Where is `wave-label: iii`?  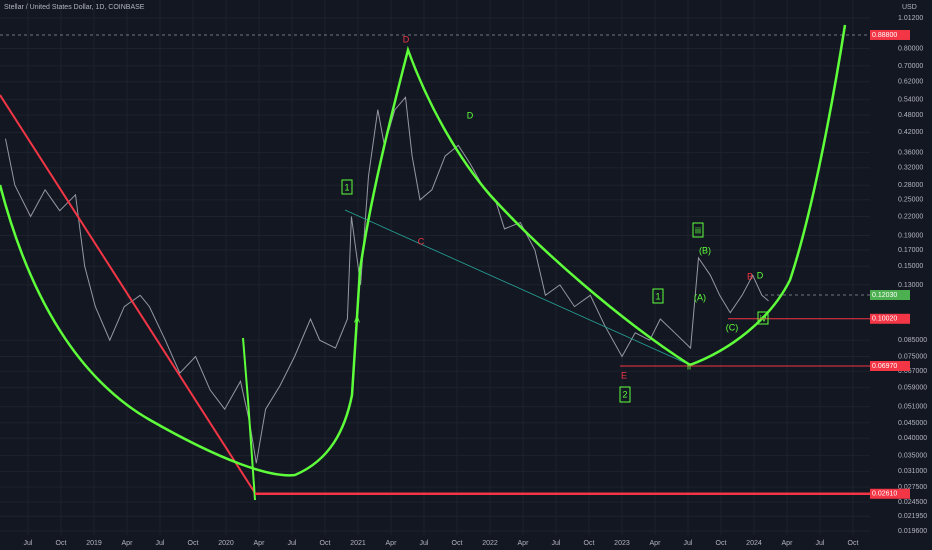
wave-label: iii is located at coordinates (698, 230).